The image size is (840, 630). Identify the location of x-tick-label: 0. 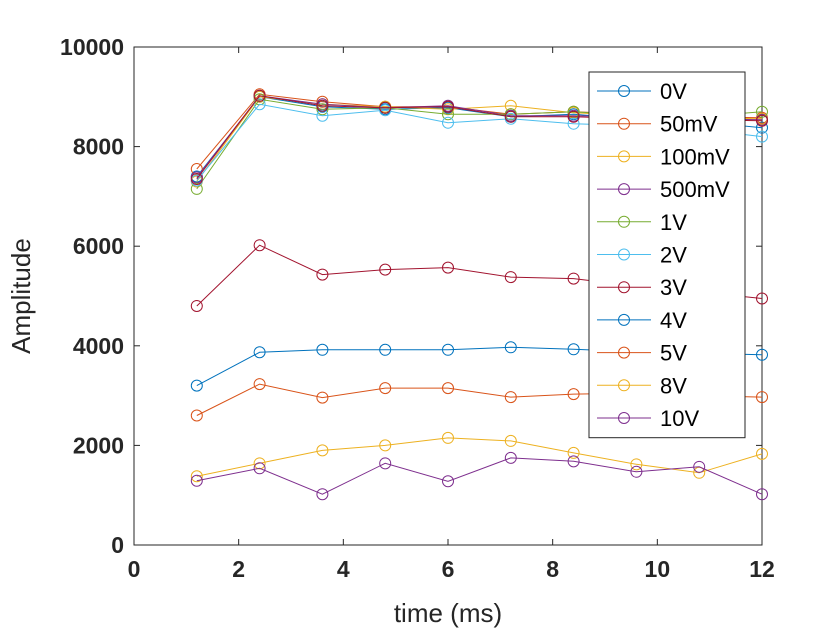
(134, 569).